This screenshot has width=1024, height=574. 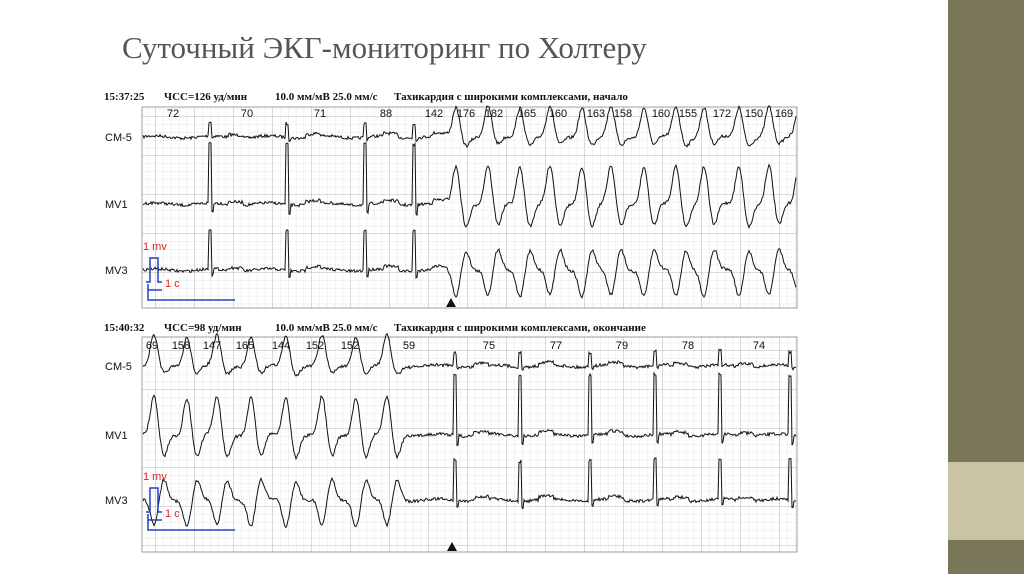 What do you see at coordinates (784, 114) in the screenshot?
I see `rate-label: 169` at bounding box center [784, 114].